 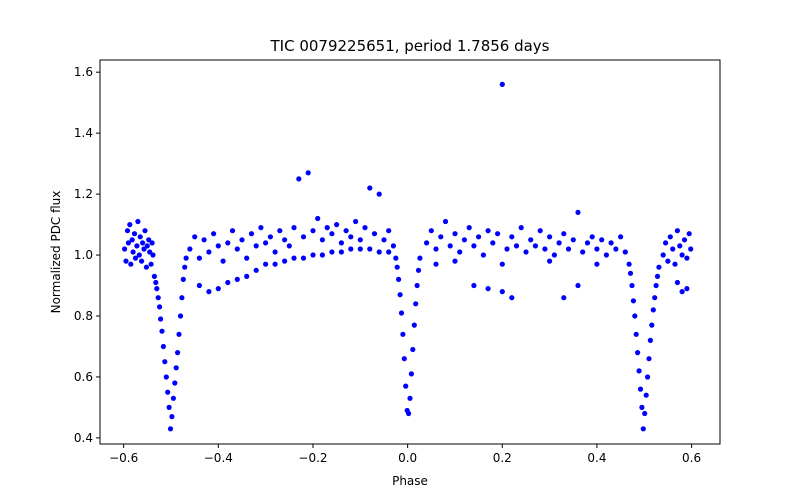 What do you see at coordinates (83, 72) in the screenshot?
I see `y-tick-label: 1.6` at bounding box center [83, 72].